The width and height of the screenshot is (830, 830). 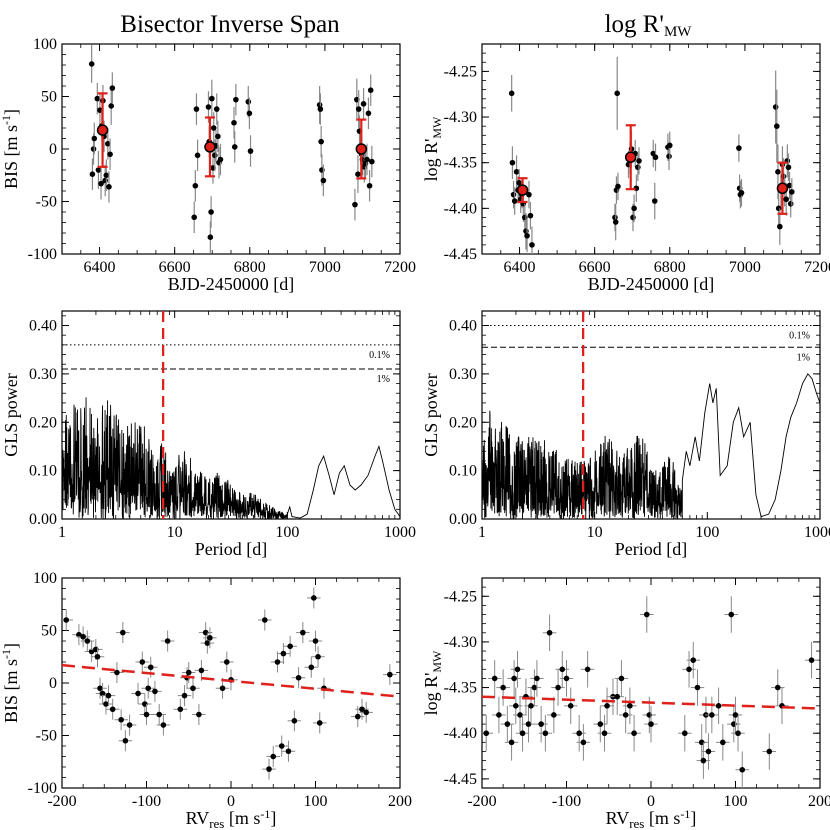 I want to click on y-tick-label: 50, so click(x=49, y=631).